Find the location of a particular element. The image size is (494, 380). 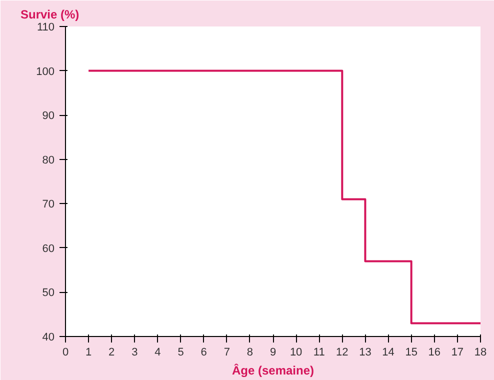

y-tick-label: 40 is located at coordinates (48, 338).